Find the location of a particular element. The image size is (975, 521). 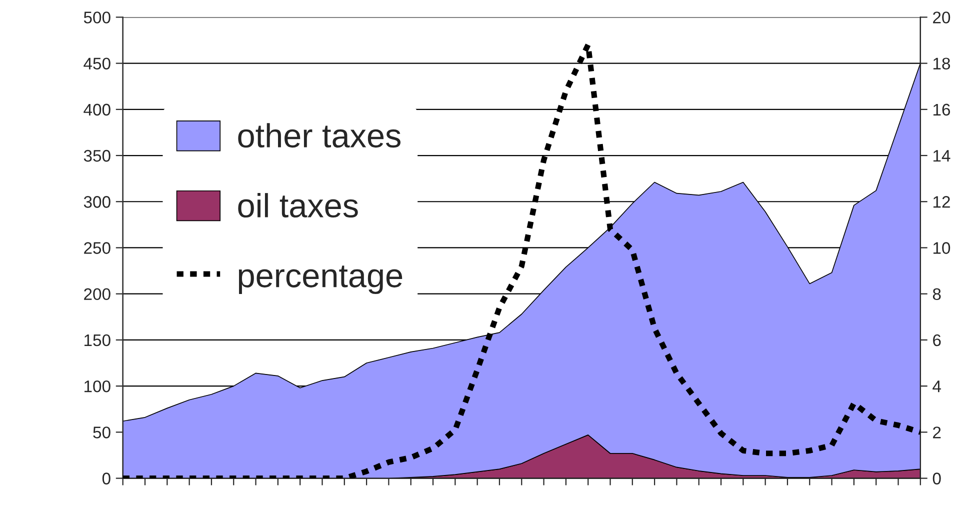

y-tick-label: 350 is located at coordinates (97, 156).